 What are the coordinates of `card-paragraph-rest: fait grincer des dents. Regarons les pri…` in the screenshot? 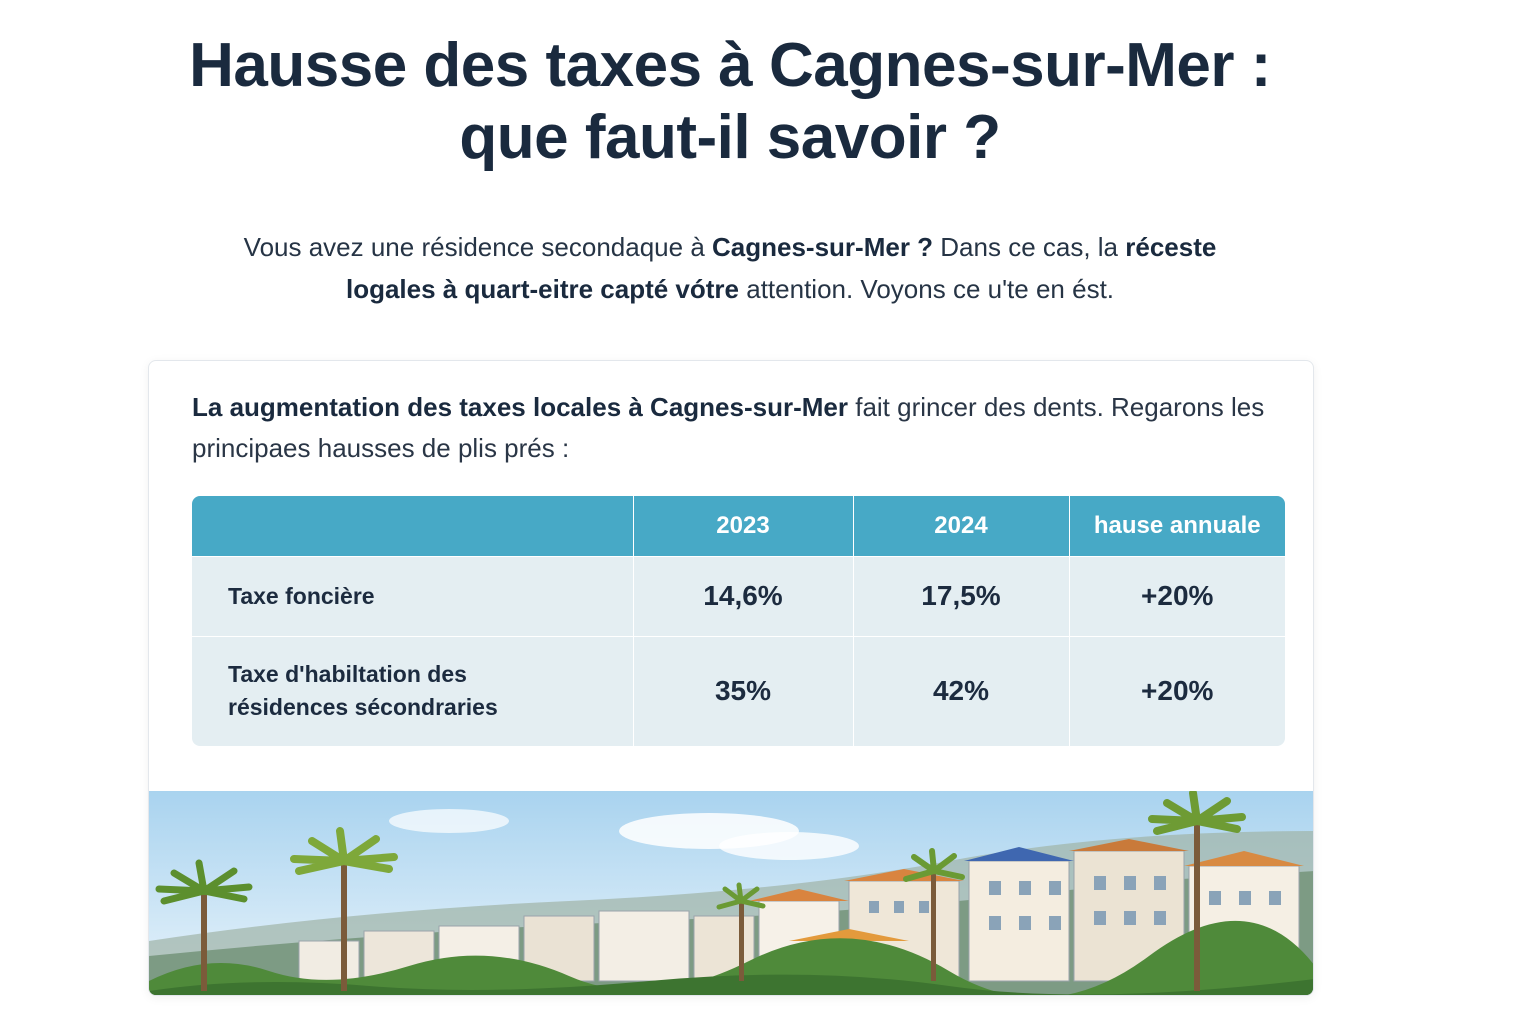 It's located at (728, 427).